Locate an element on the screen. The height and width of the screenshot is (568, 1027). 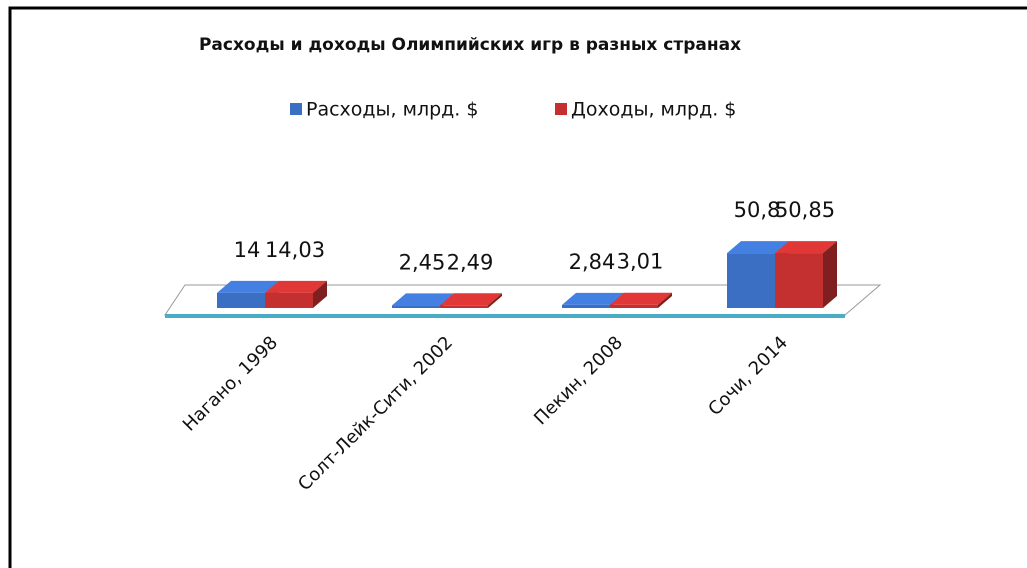
legend-label: Расходы, млрд. $ is located at coordinates (392, 110).